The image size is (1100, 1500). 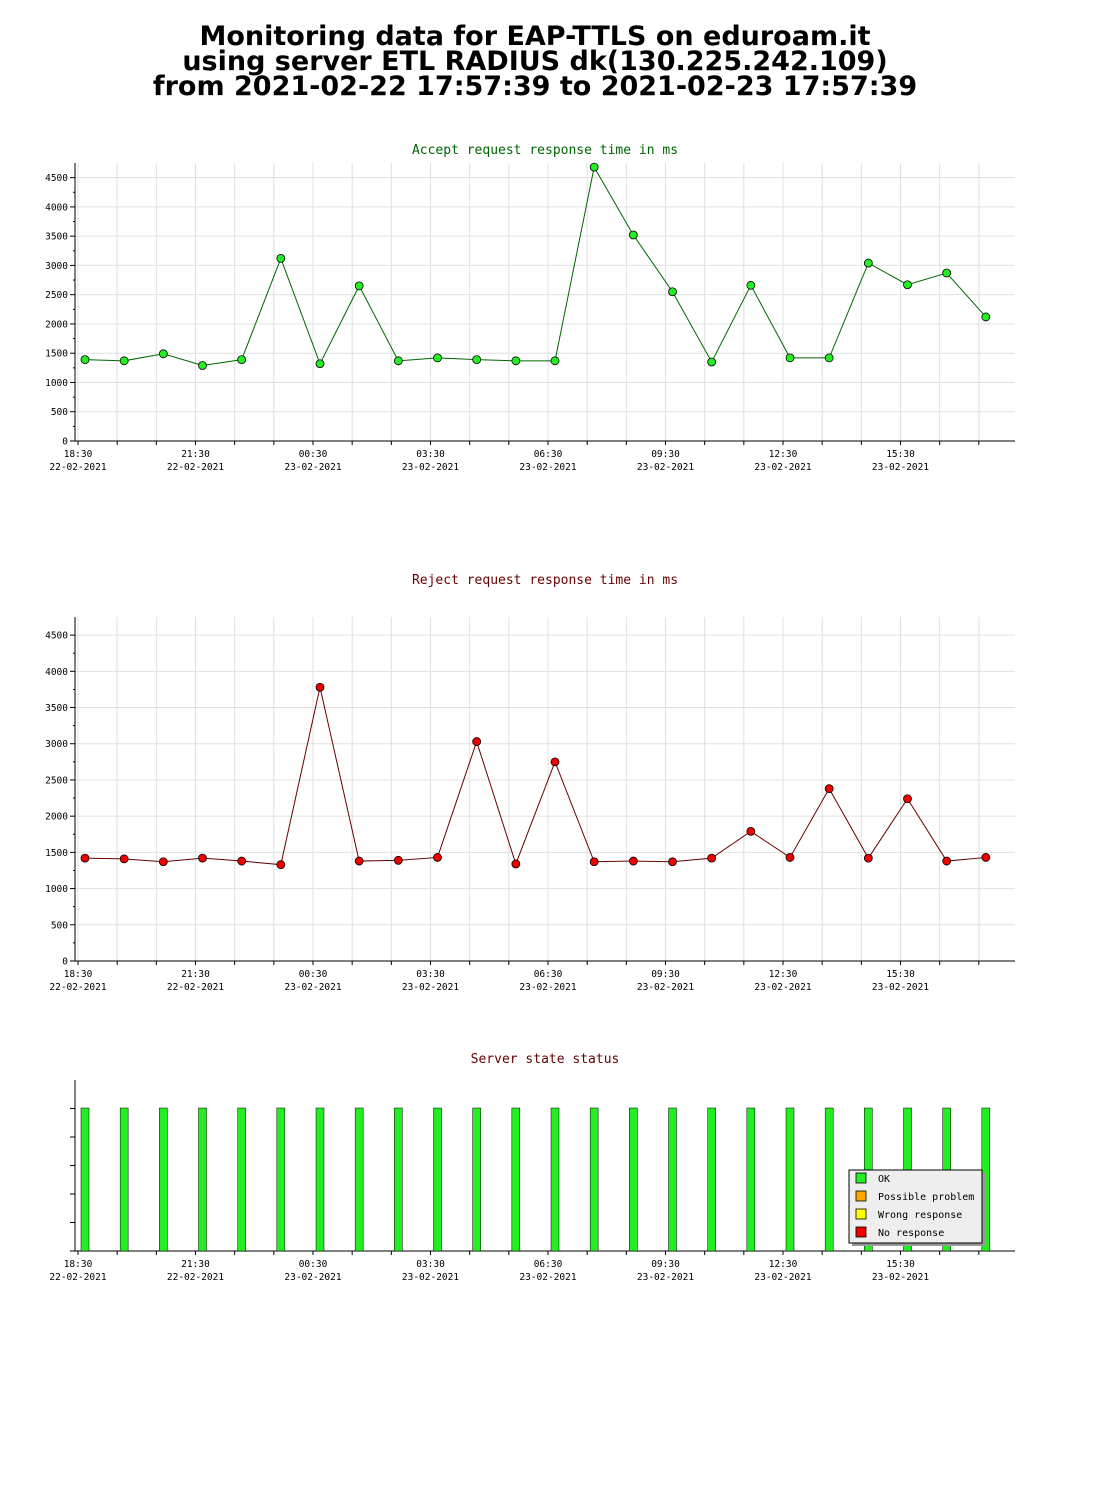 I want to click on chart-title: Reject request response time in ms, so click(x=545, y=580).